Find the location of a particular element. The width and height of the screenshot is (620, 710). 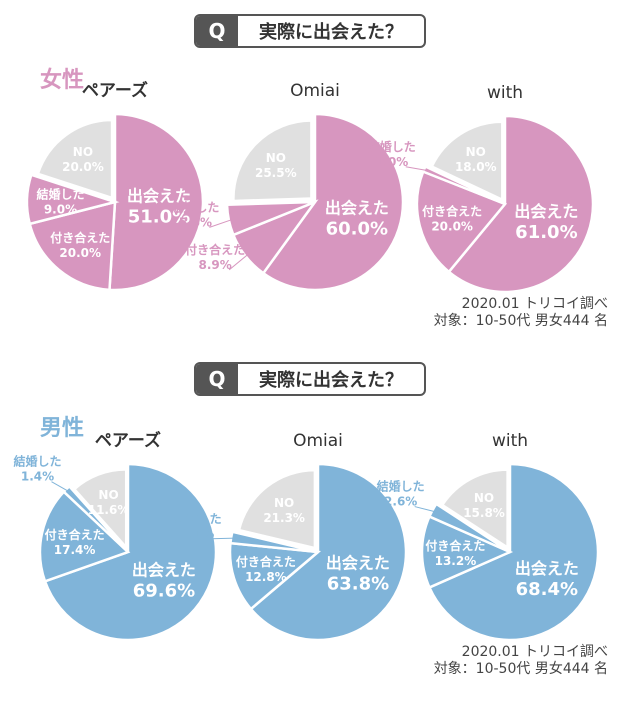

slice-value: 21.3% is located at coordinates (284, 518).